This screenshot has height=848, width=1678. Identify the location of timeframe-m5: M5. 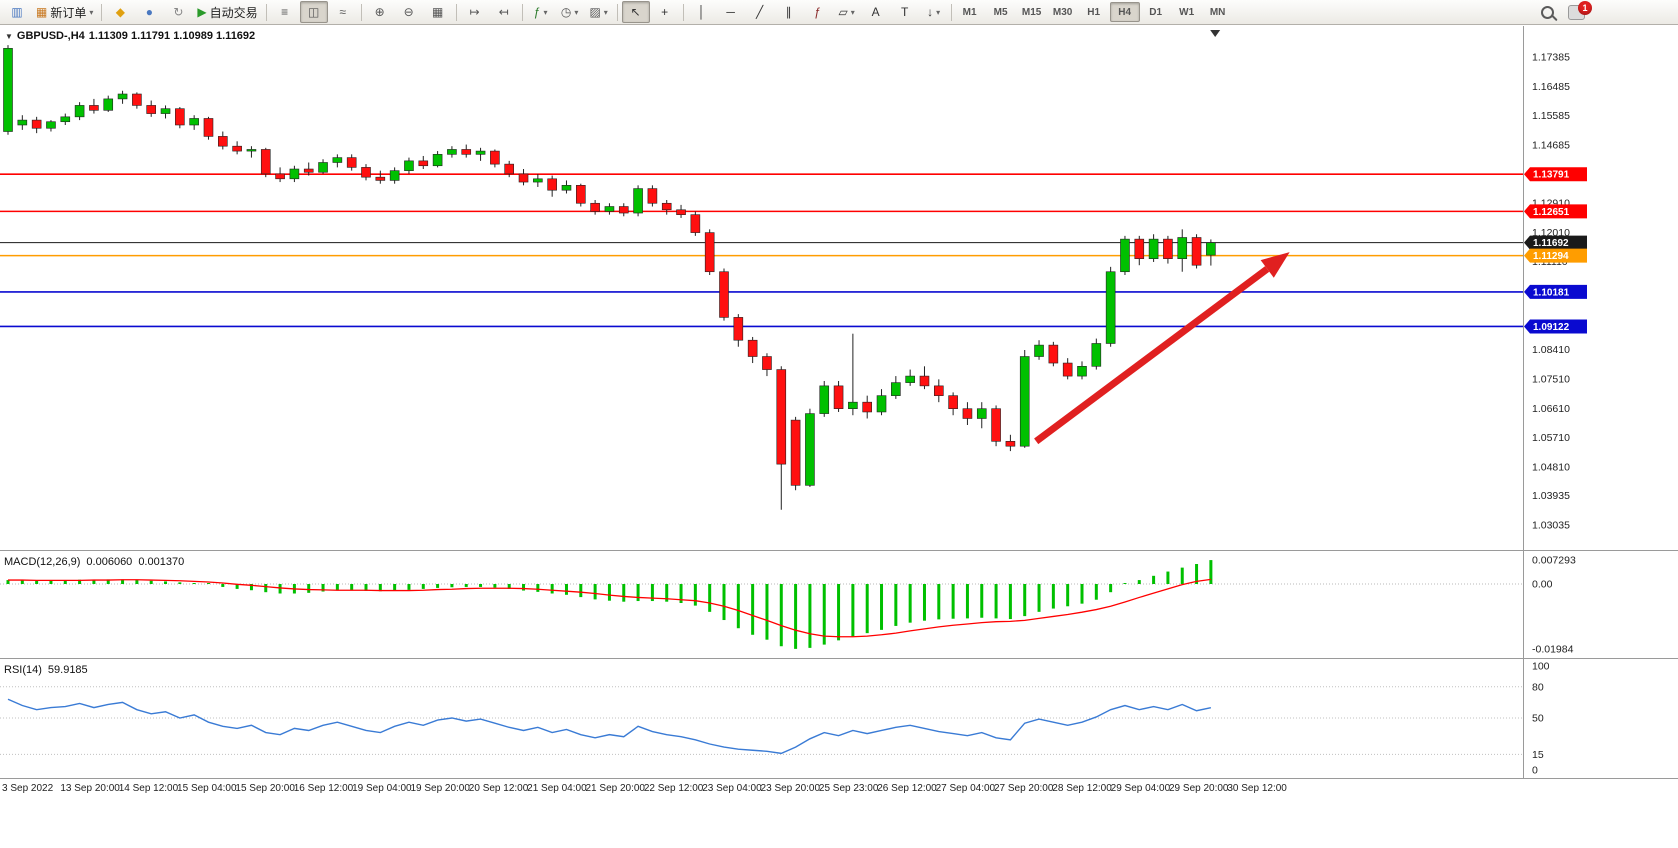
(1000, 12).